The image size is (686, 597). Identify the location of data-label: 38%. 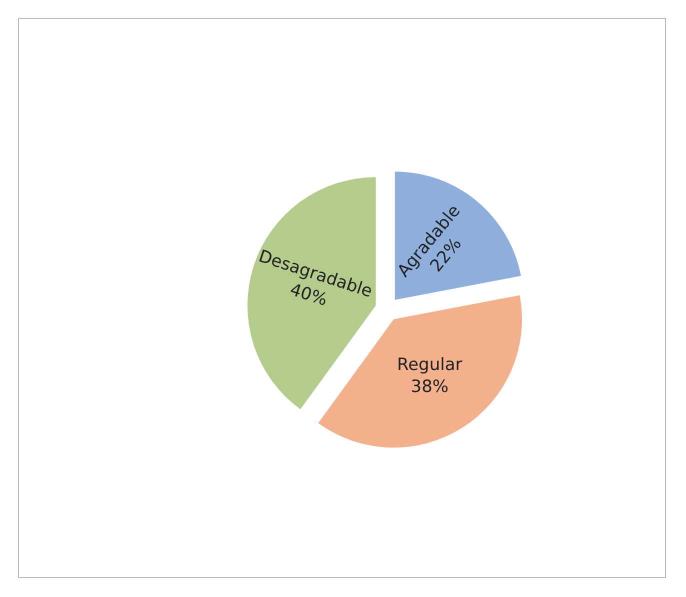
(429, 387).